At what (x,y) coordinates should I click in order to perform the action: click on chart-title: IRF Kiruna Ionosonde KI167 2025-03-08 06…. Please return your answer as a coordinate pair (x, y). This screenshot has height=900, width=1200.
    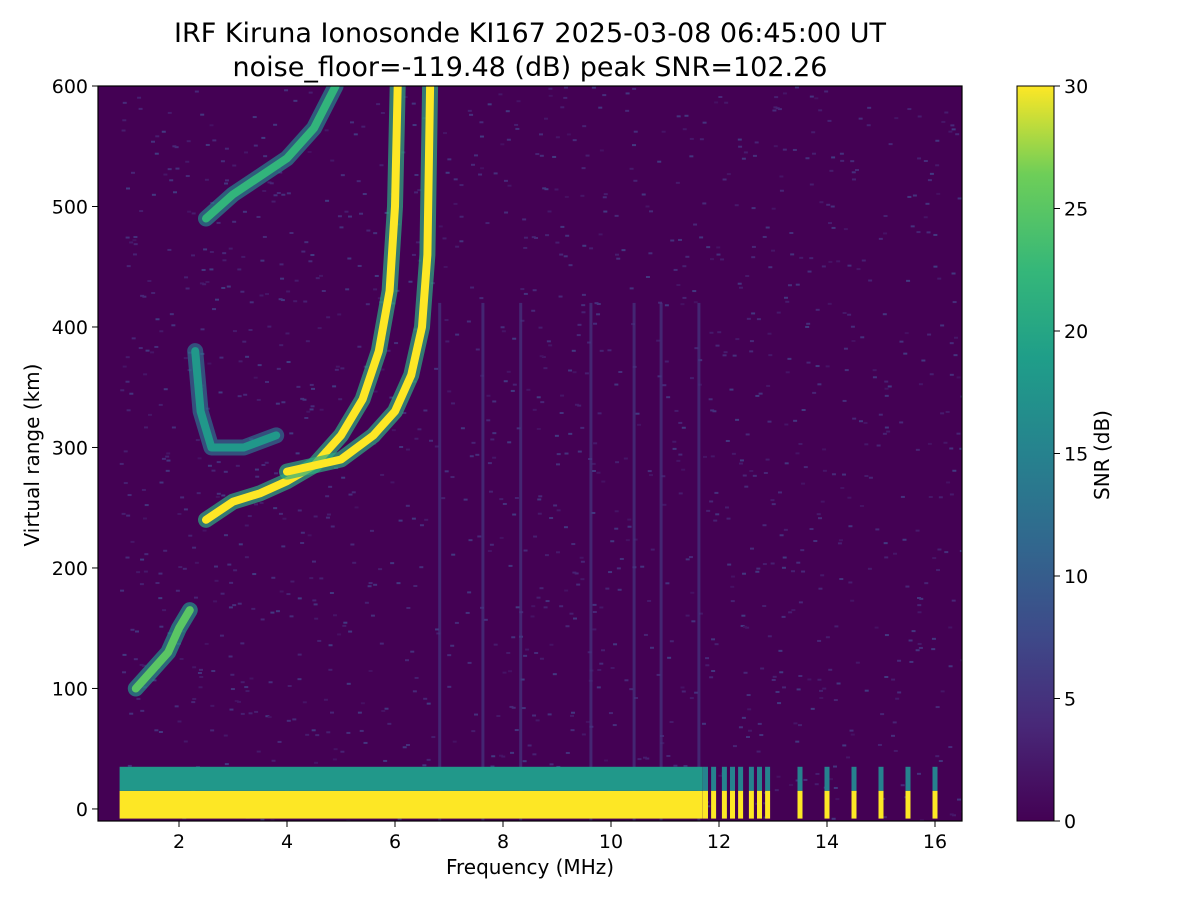
    Looking at the image, I should click on (530, 33).